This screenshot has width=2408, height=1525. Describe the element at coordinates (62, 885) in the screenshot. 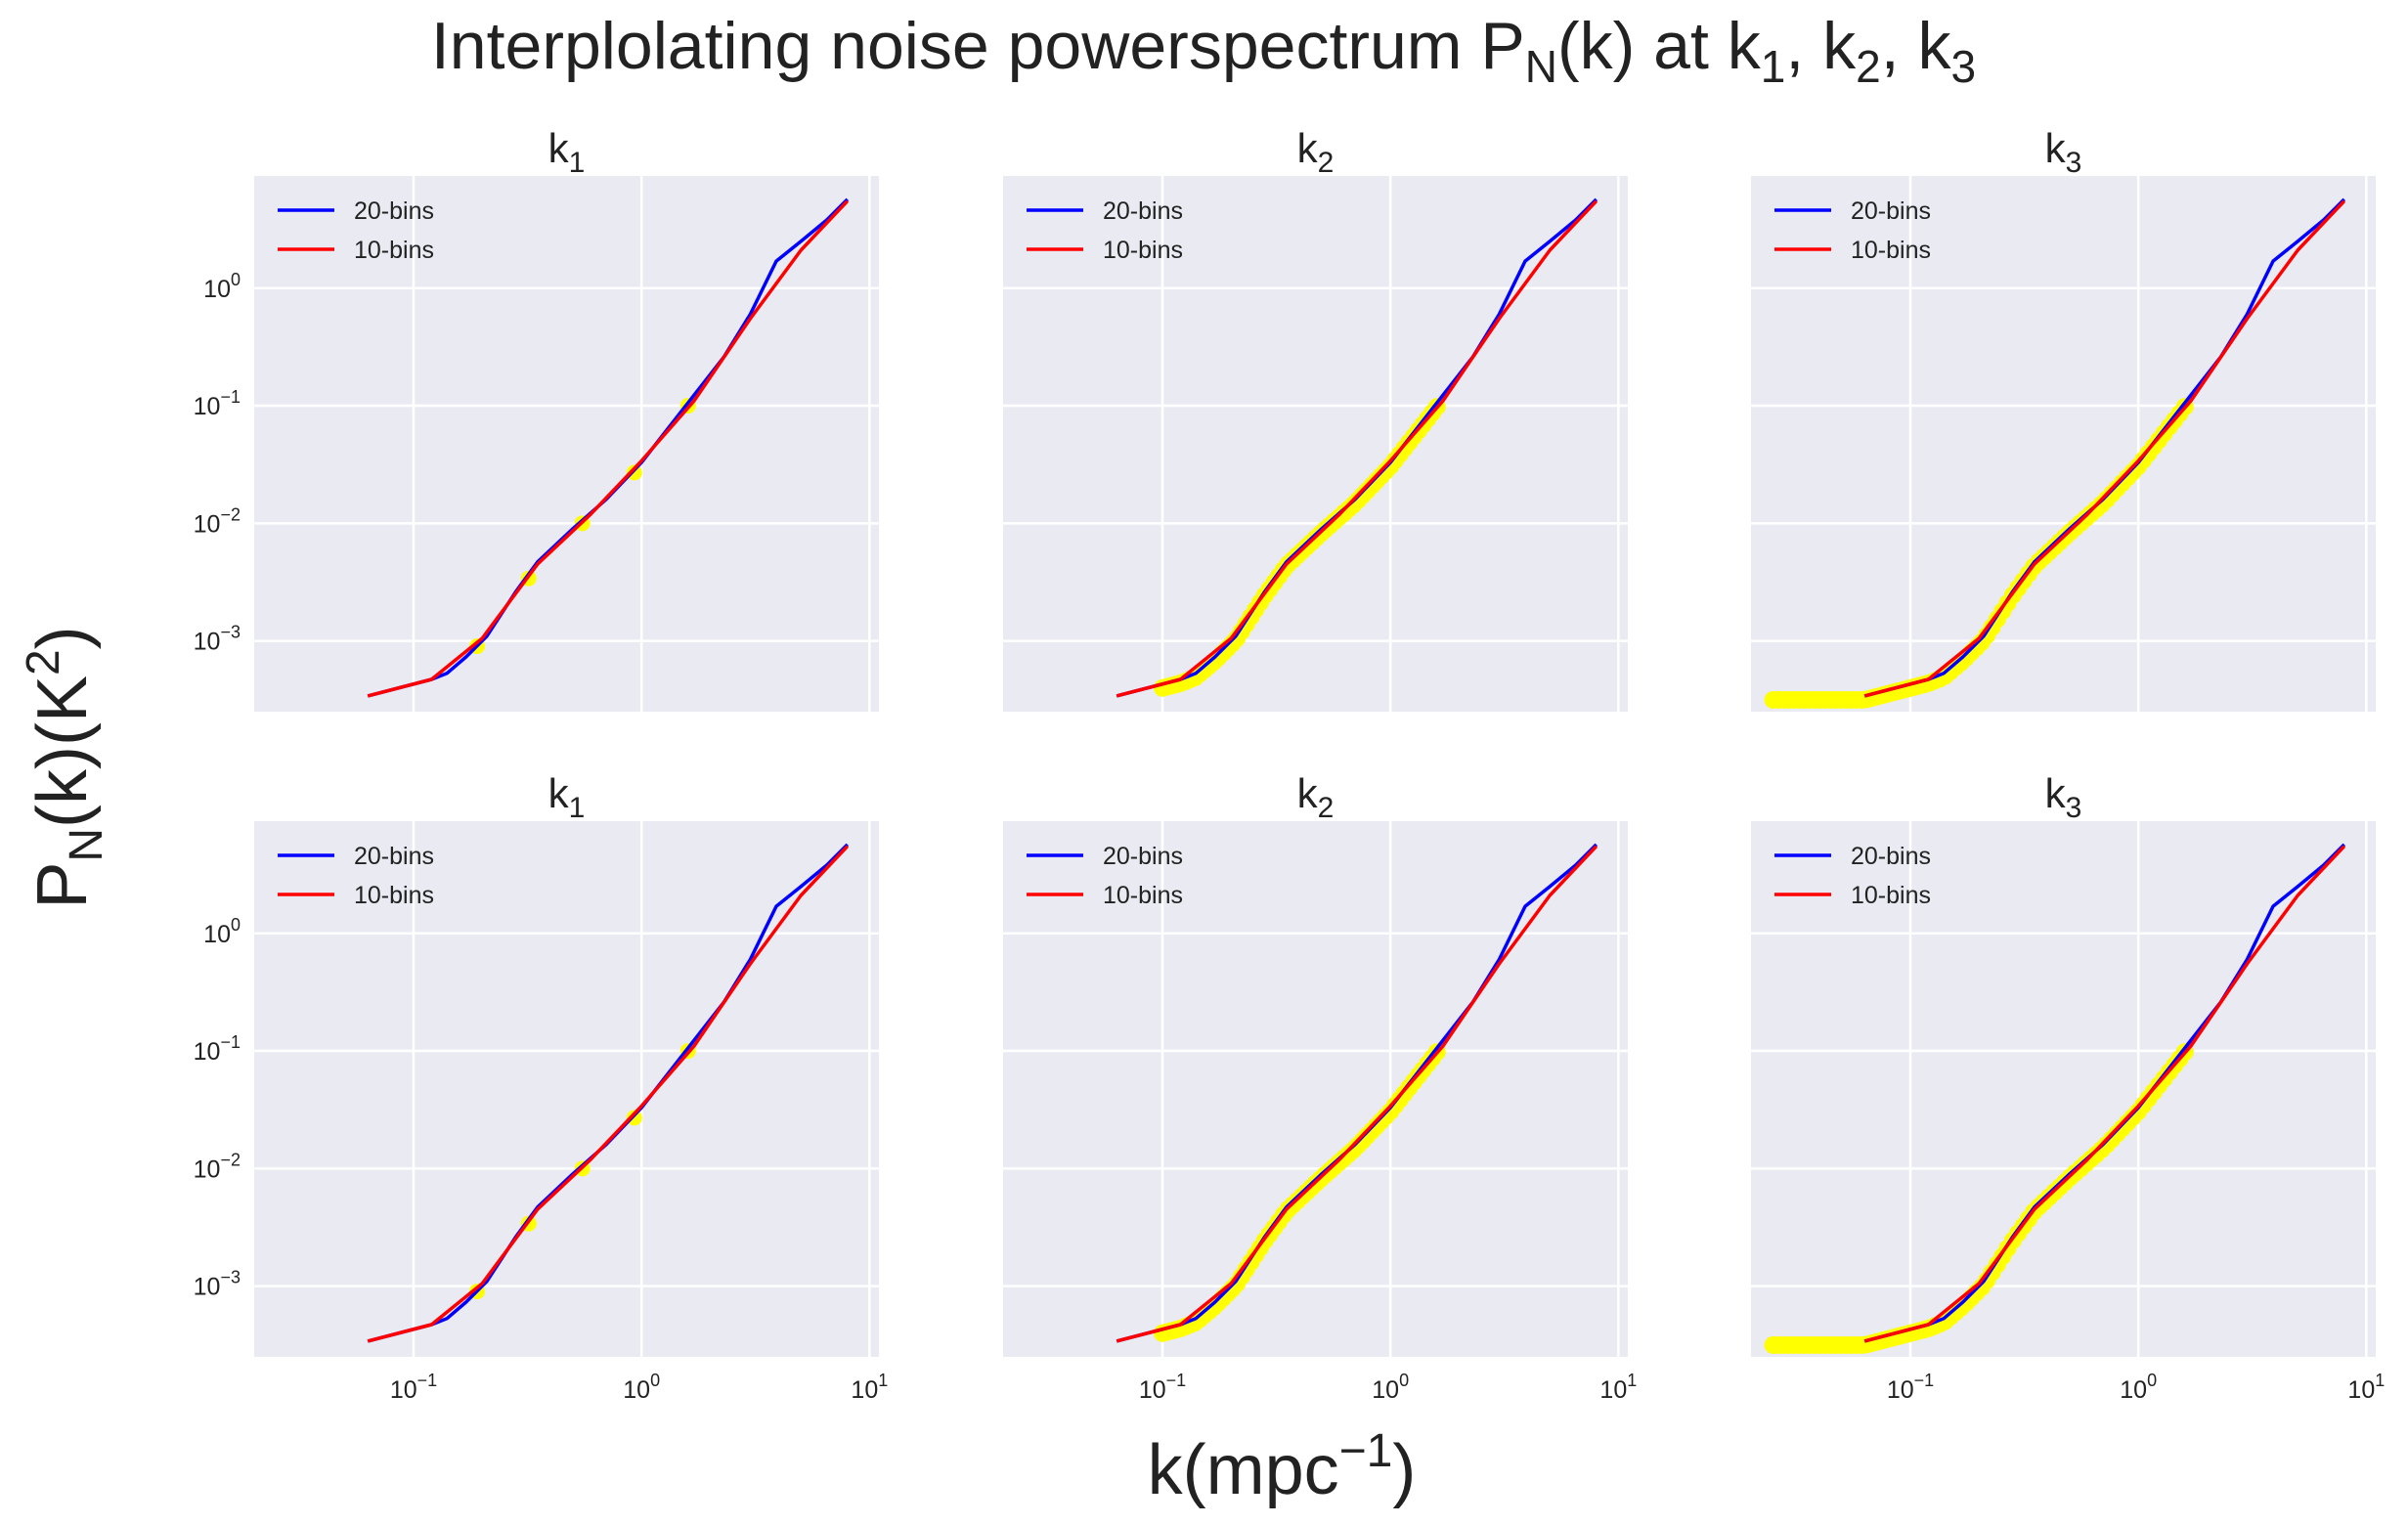

I see `y-axis-label-p: P` at that location.